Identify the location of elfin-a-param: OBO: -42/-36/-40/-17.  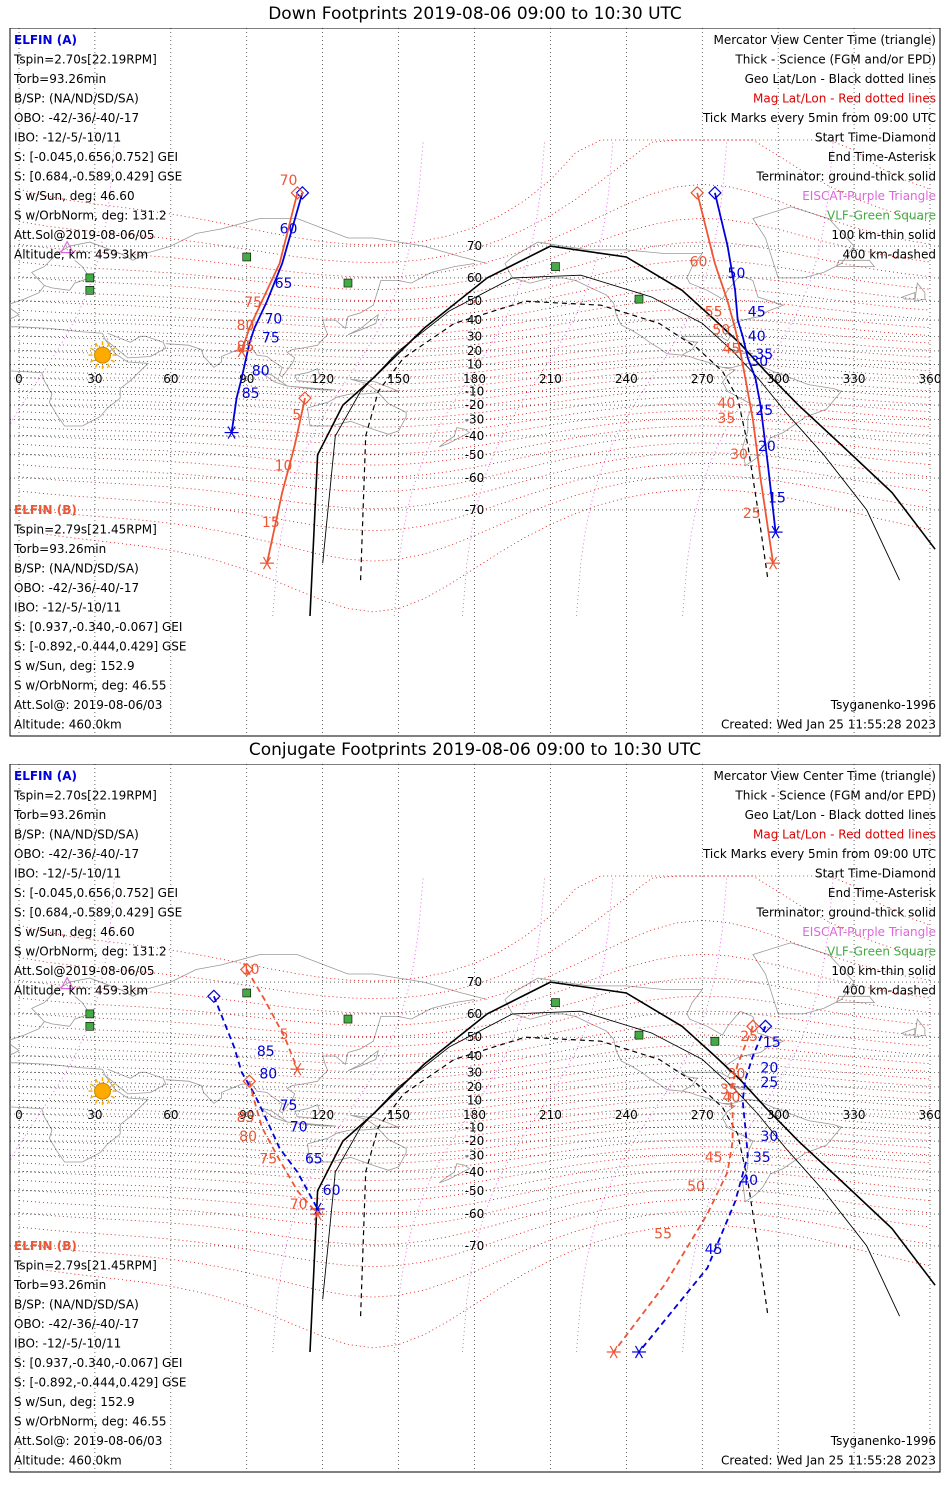
(76, 854).